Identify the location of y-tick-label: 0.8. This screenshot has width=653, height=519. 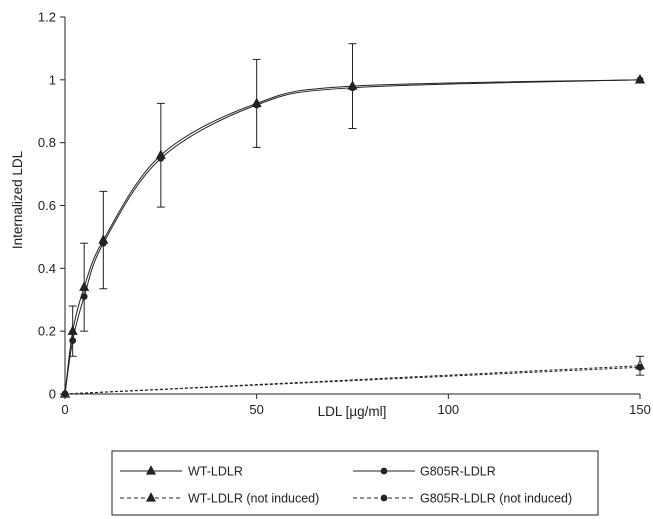
(47, 142).